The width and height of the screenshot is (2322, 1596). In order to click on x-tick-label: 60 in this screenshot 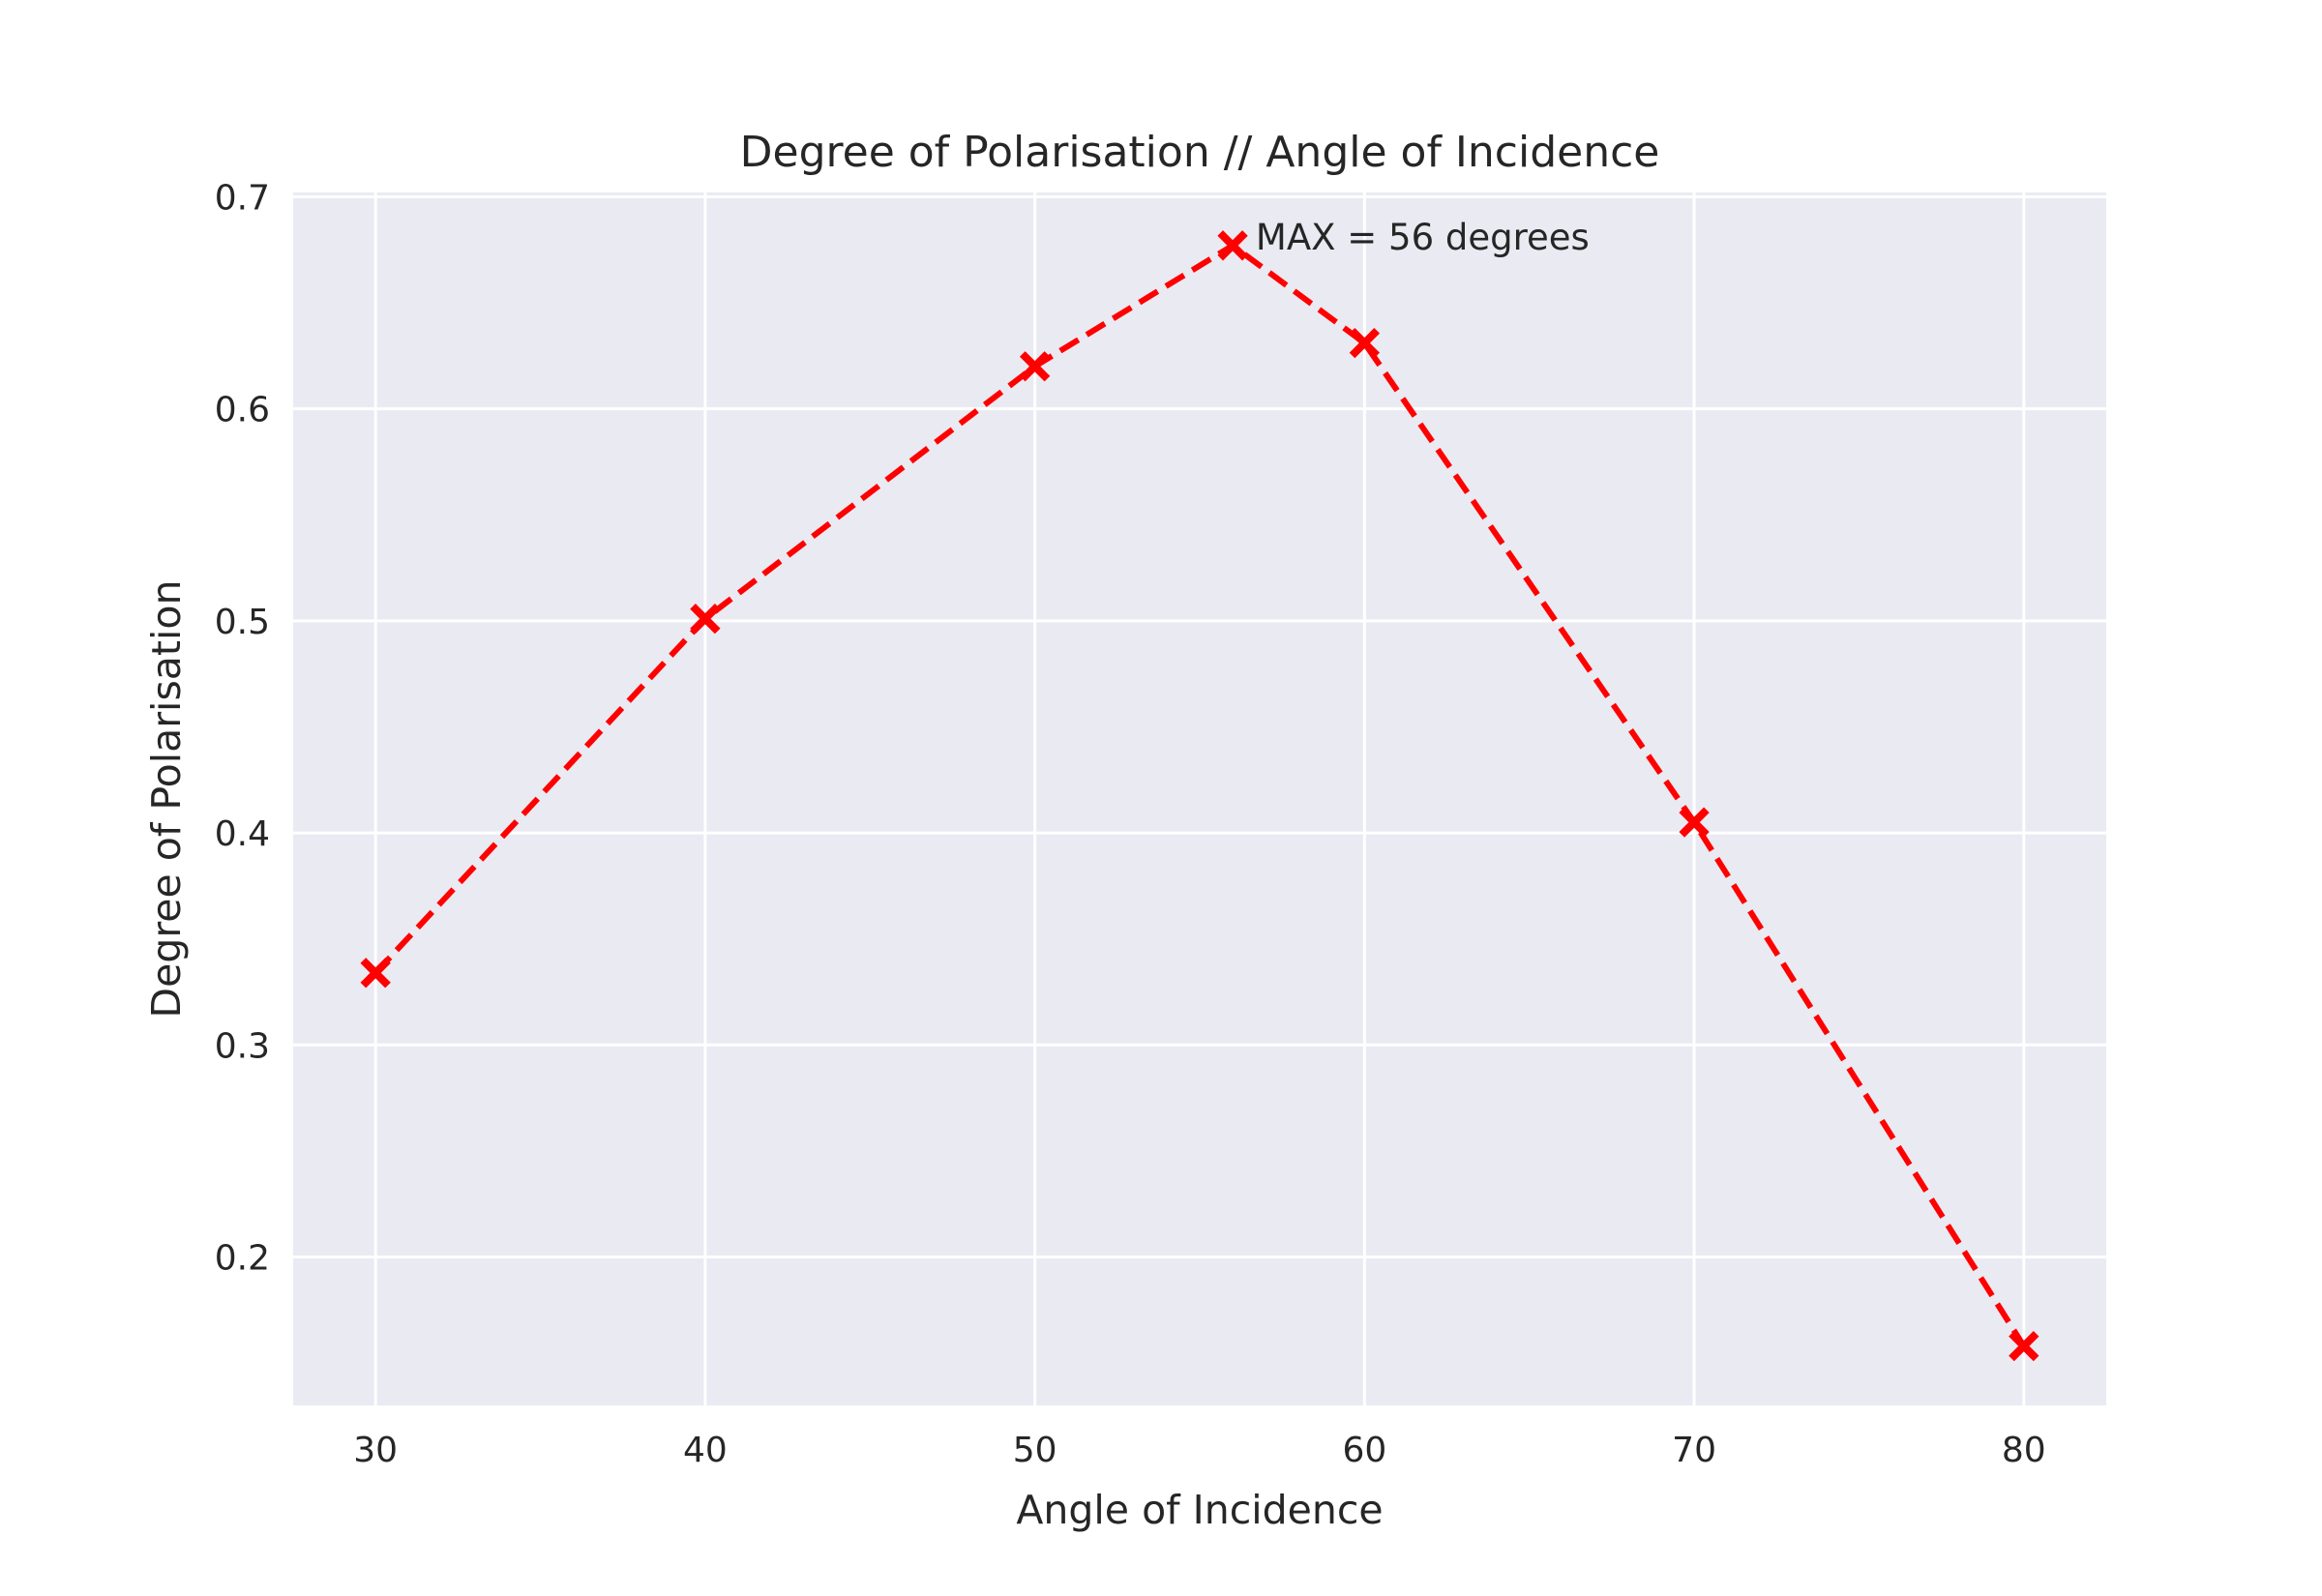, I will do `click(1364, 1450)`.